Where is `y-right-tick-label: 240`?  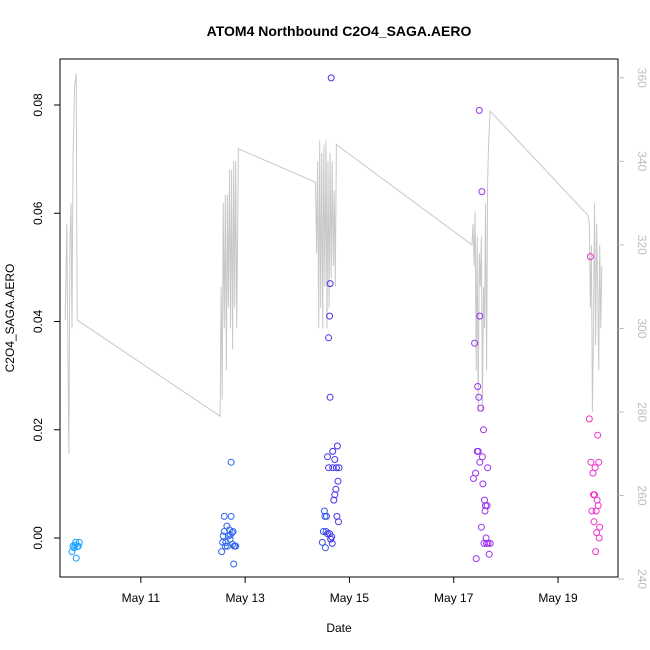
y-right-tick-label: 240 is located at coordinates (642, 579).